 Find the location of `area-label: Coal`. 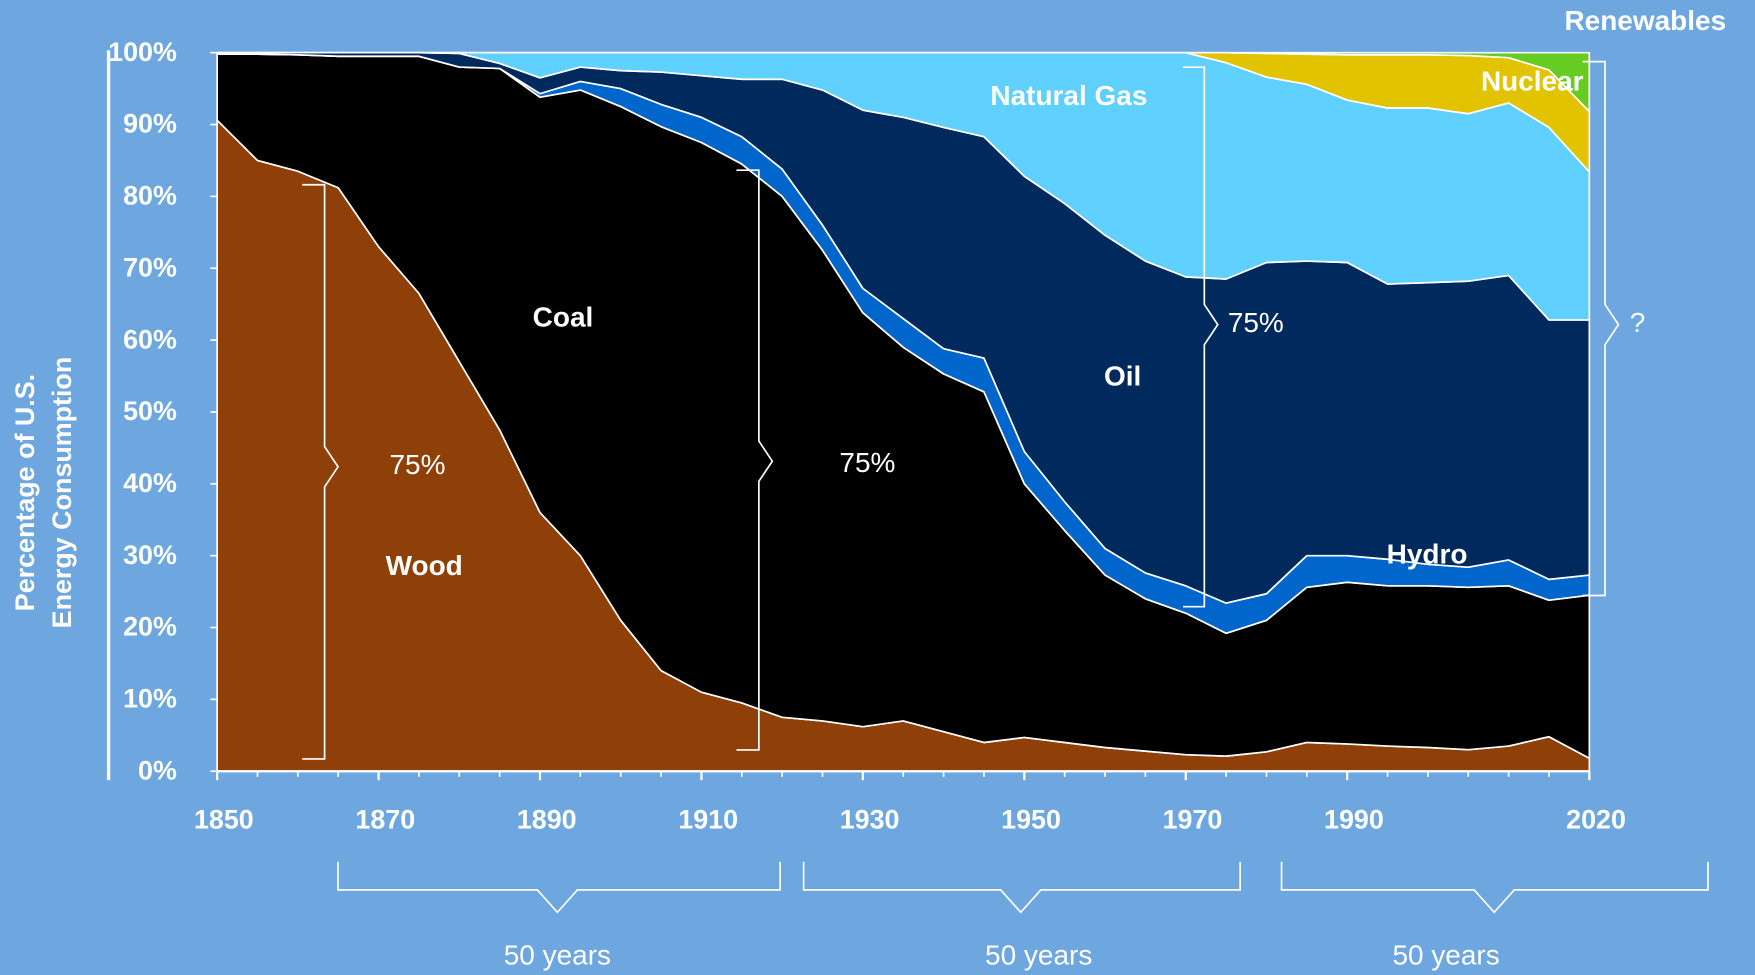

area-label: Coal is located at coordinates (563, 316).